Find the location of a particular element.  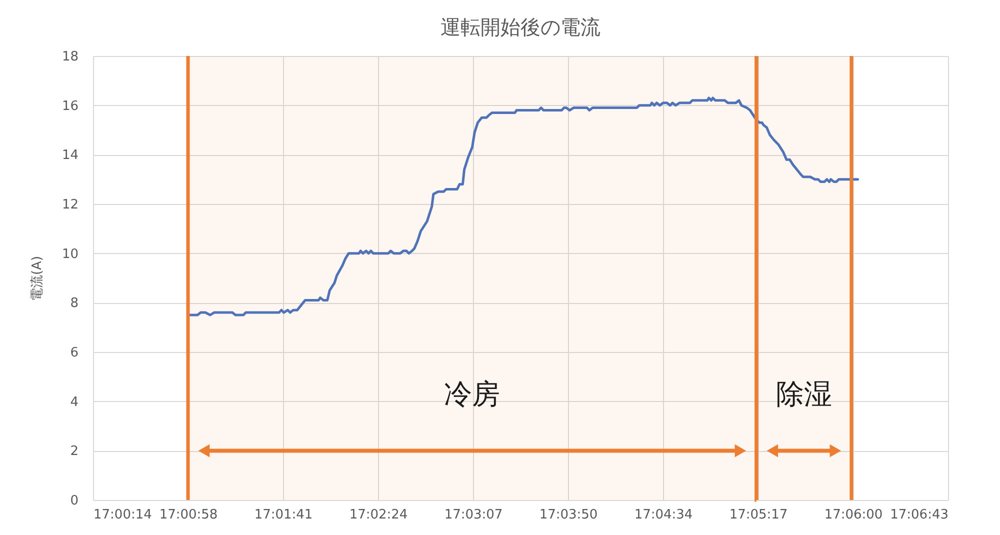

y-tick-label: 18 is located at coordinates (70, 57).